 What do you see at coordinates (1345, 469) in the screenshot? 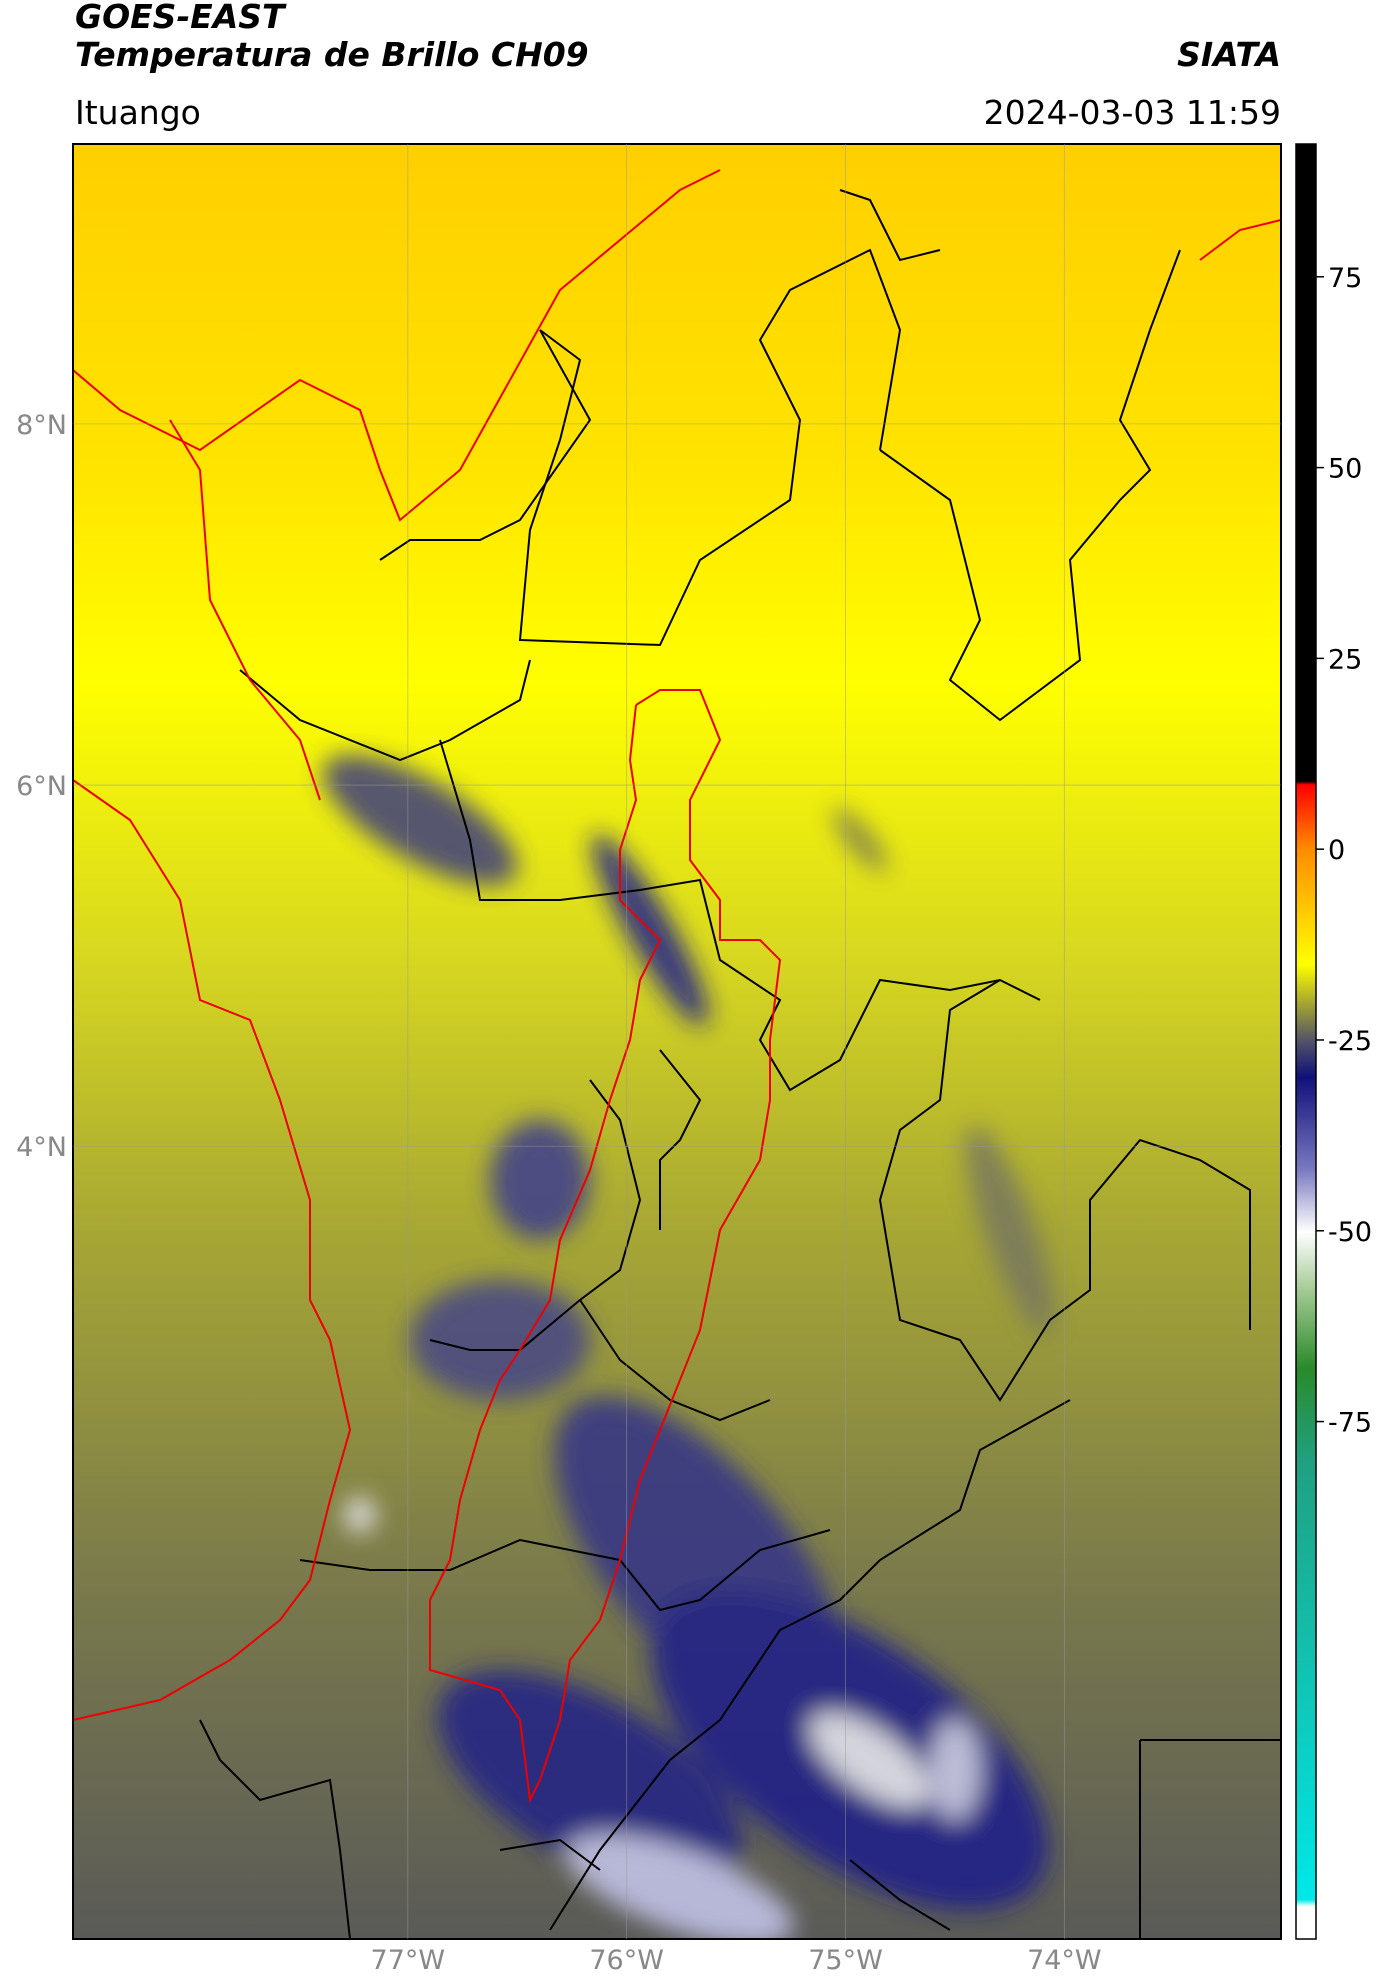
I see `colorbar-tick-label: 50` at bounding box center [1345, 469].